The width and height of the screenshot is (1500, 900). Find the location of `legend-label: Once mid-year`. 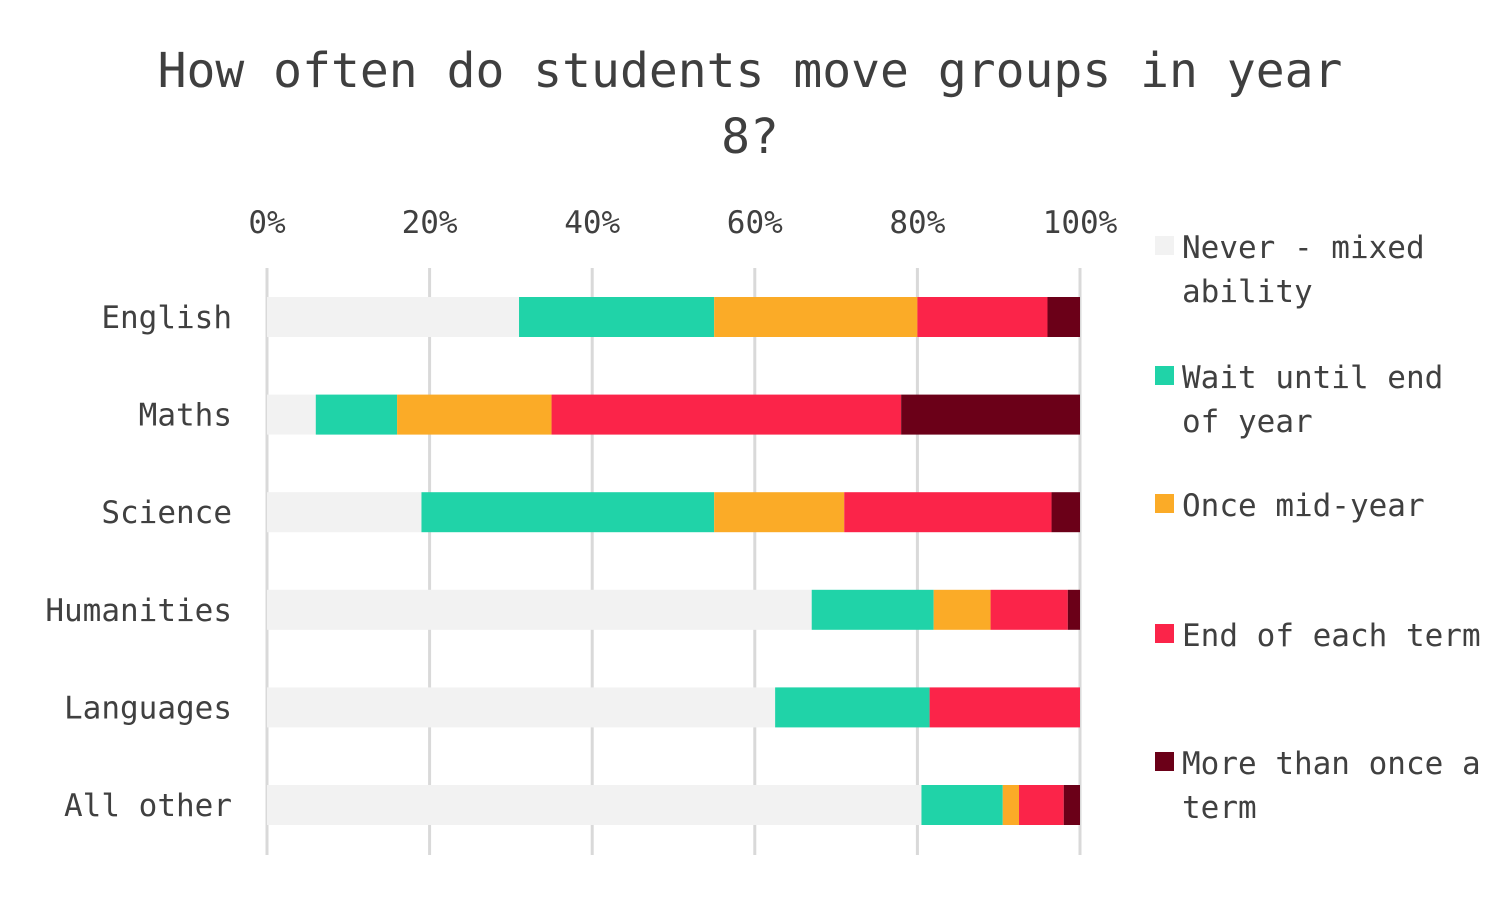

legend-label: Once mid-year is located at coordinates (1303, 506).